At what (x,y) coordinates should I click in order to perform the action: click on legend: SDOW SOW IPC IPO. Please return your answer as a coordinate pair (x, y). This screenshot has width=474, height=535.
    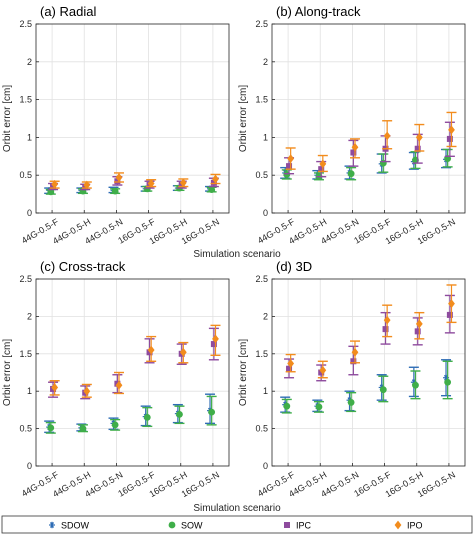
    Looking at the image, I should click on (237, 524).